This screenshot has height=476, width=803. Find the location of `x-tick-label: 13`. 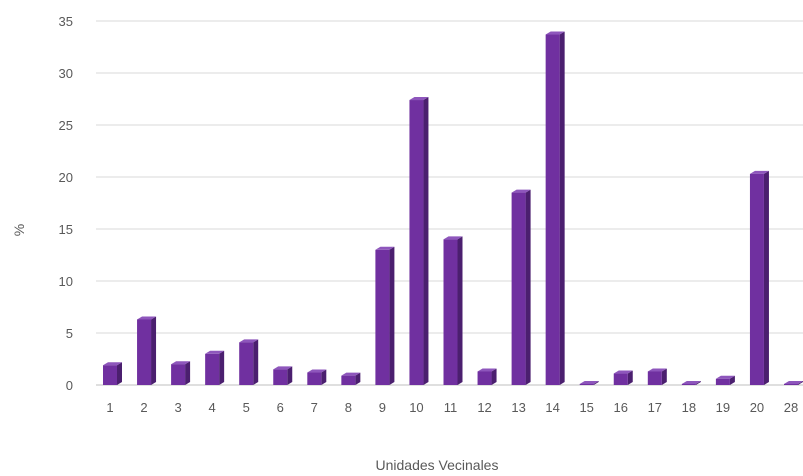

x-tick-label: 13 is located at coordinates (518, 407).